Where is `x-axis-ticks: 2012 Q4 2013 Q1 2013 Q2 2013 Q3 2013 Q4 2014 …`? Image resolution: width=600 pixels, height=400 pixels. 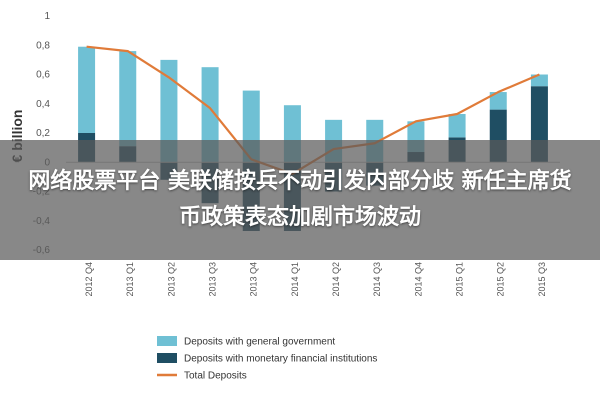
x-axis-ticks: 2012 Q4 2013 Q1 2013 Q2 2013 Q3 2013 Q4 2014 … is located at coordinates (315, 279).